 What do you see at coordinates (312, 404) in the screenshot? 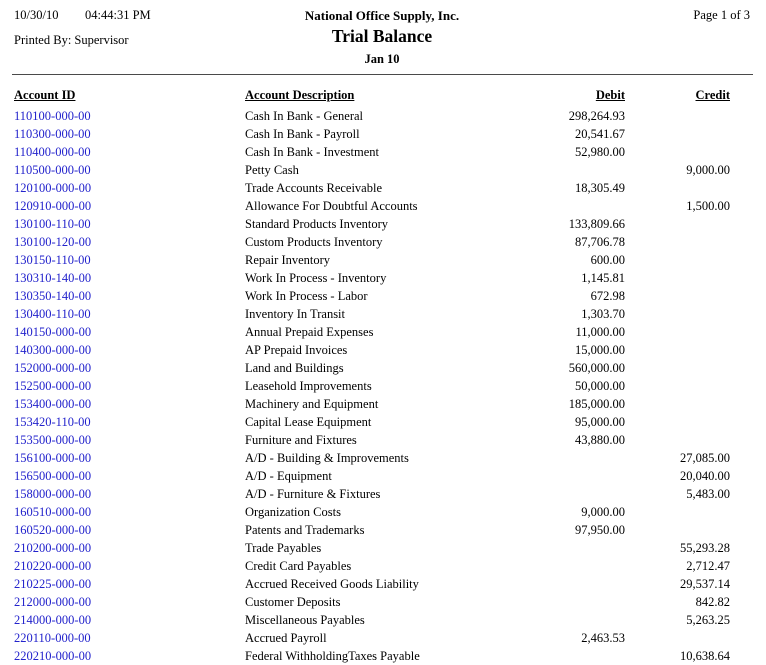
I see `account-description: Machinery and Equipment` at bounding box center [312, 404].